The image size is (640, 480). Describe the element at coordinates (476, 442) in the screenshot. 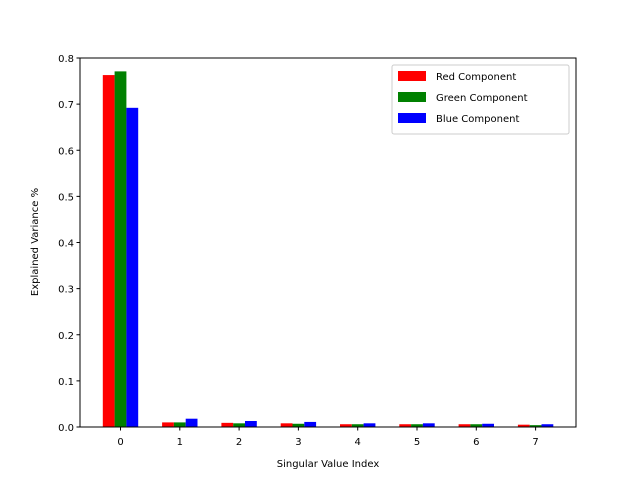

I see `x-tick-label: 6` at that location.